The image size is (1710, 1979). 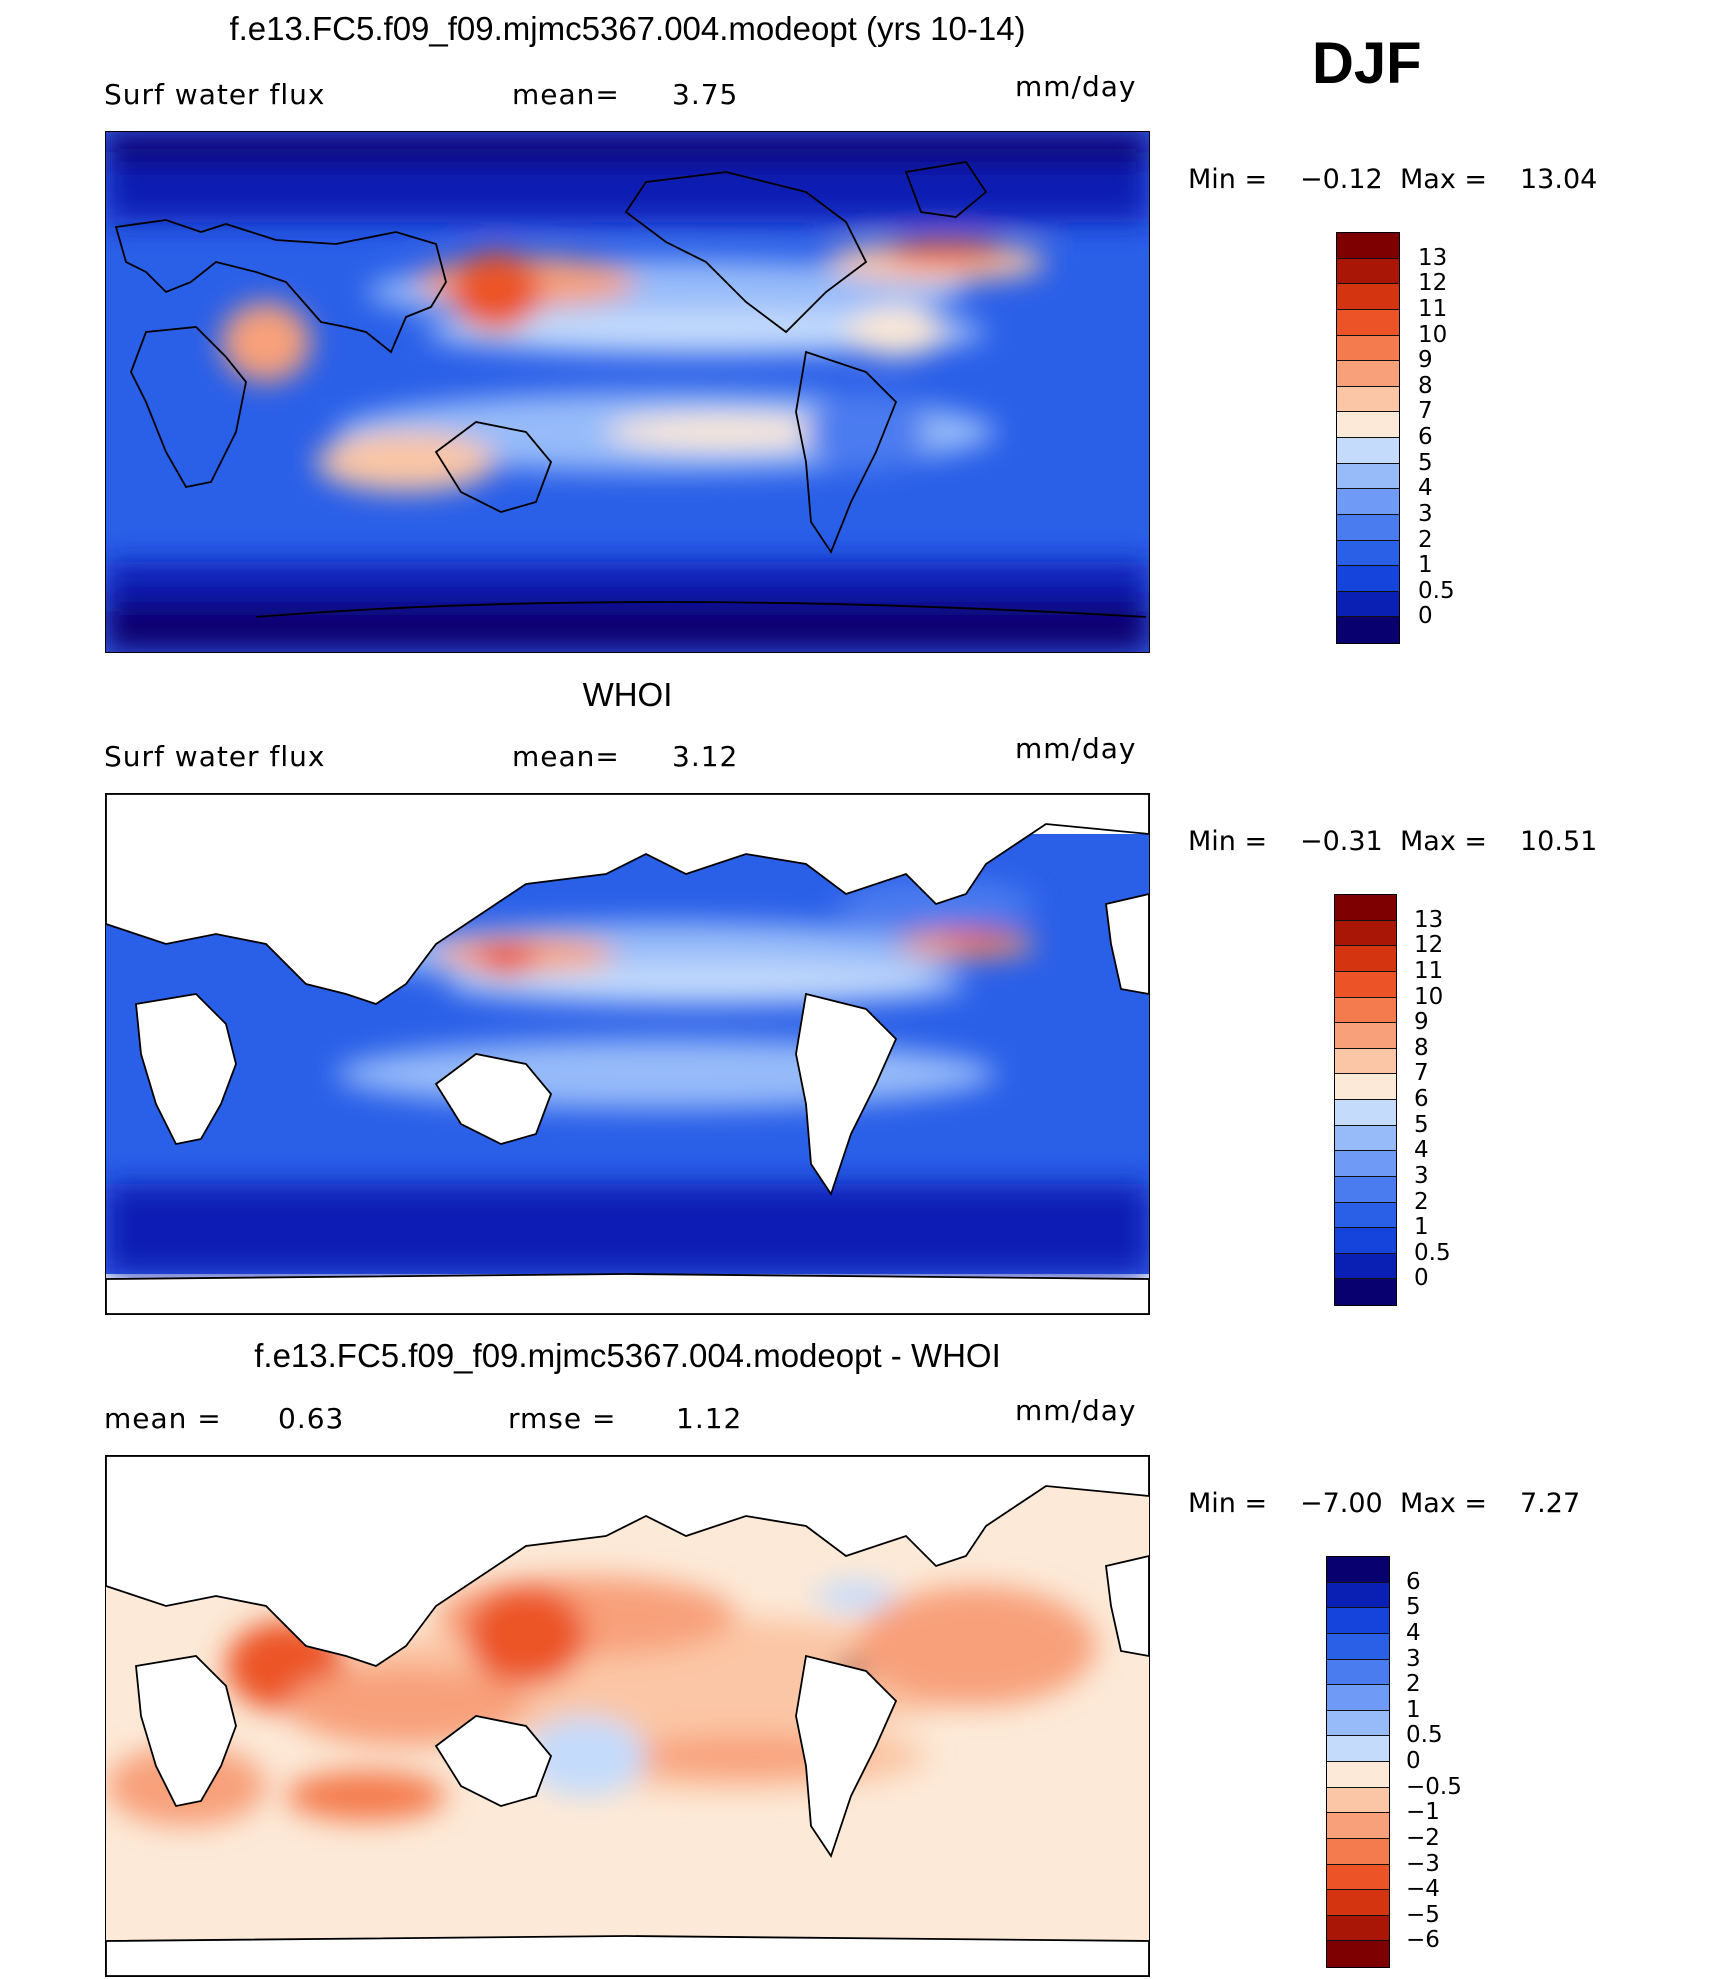 I want to click on colorbar-tick-label: 0.5, so click(x=1432, y=1252).